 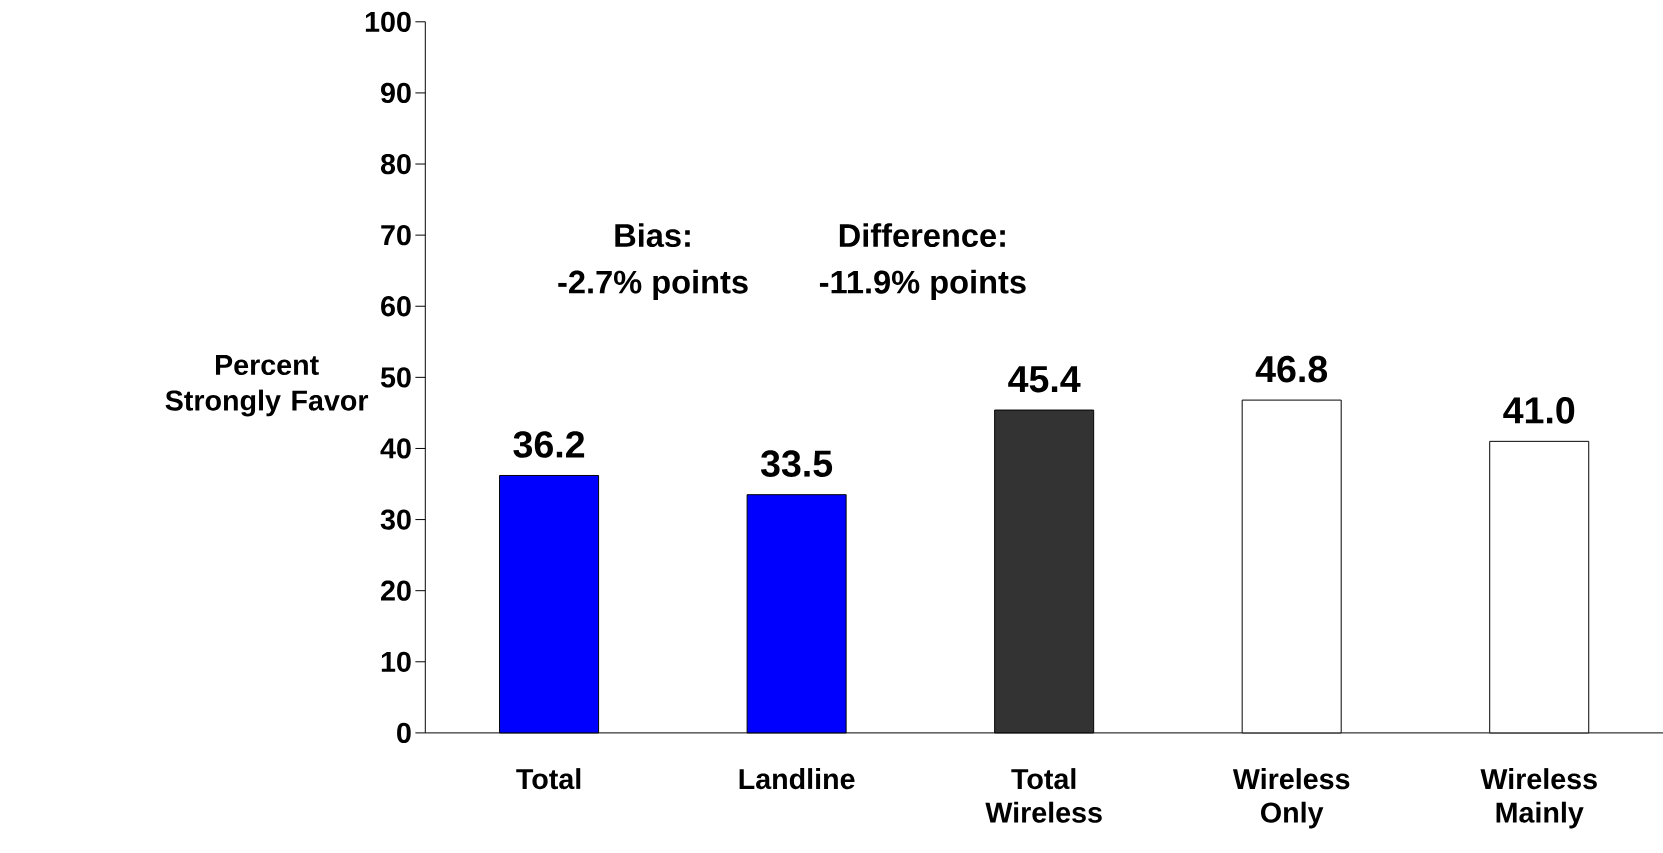 What do you see at coordinates (396, 661) in the screenshot?
I see `y-tick-label: 10` at bounding box center [396, 661].